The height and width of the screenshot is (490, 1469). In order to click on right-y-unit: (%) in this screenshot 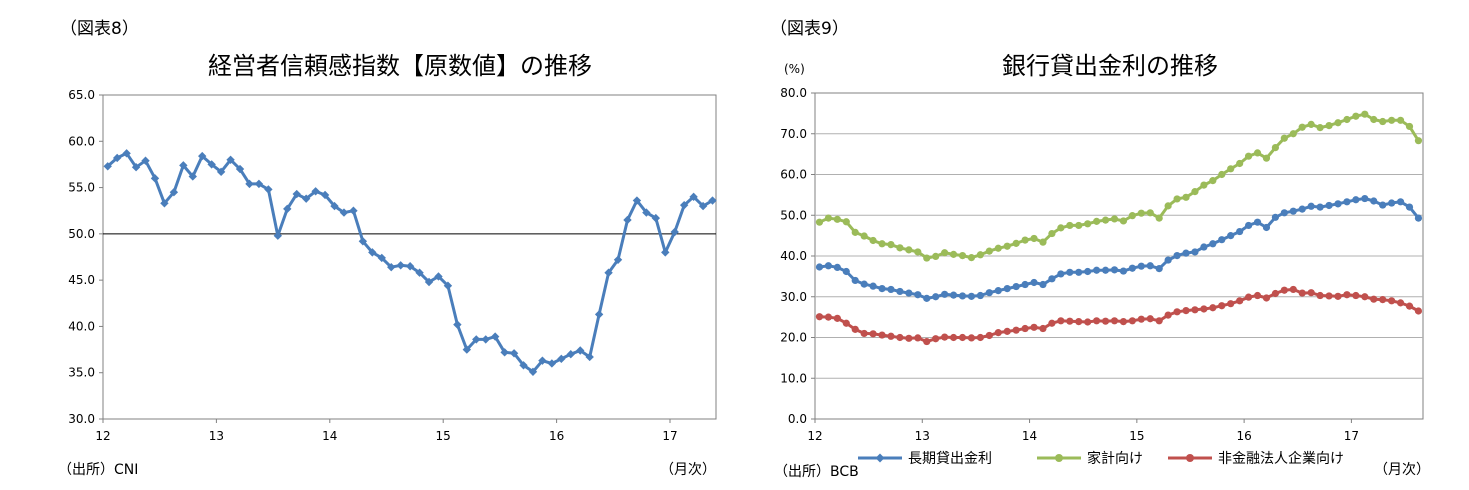, I will do `click(794, 69)`.